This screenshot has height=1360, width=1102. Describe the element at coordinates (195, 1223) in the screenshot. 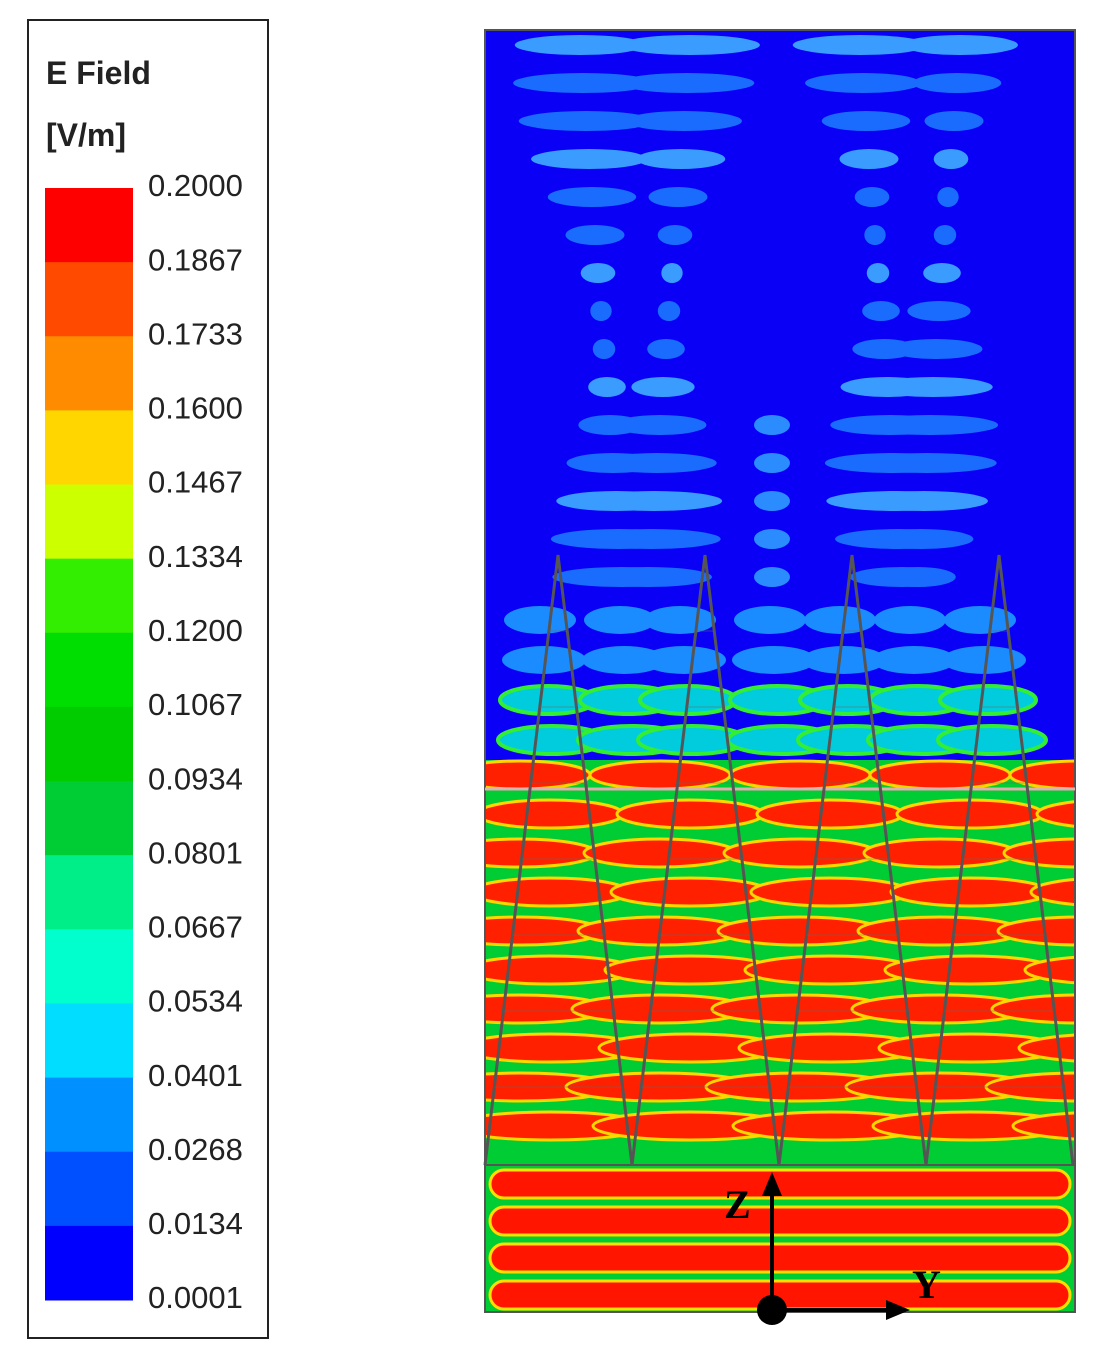

I see `level-label: 0.0134` at that location.